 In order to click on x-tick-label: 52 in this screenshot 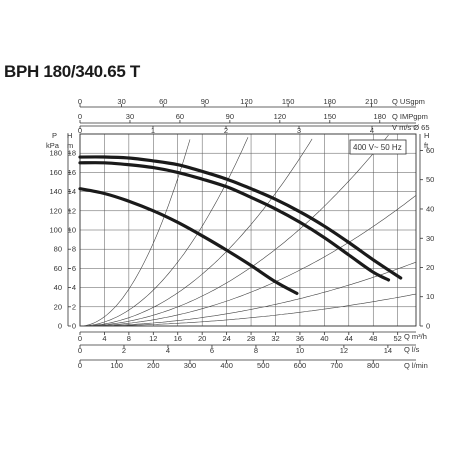, I will do `click(398, 338)`.